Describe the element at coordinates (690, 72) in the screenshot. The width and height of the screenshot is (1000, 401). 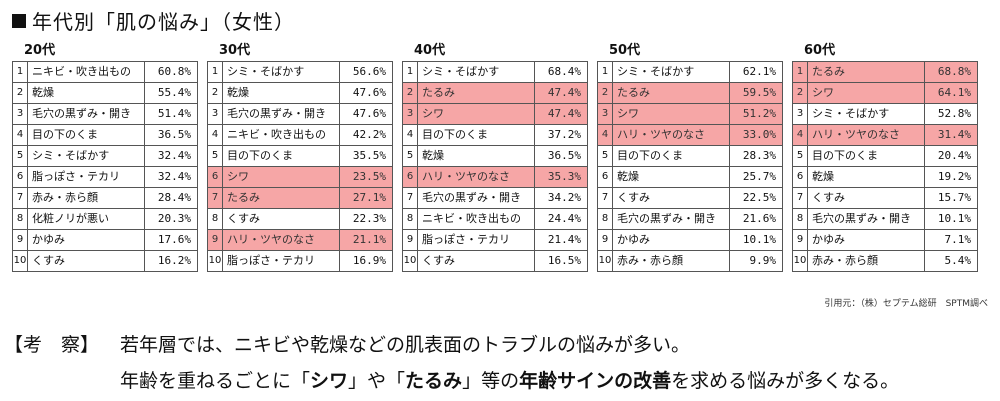
I see `table-row: 1 シミ・そばかす 62.1%` at that location.